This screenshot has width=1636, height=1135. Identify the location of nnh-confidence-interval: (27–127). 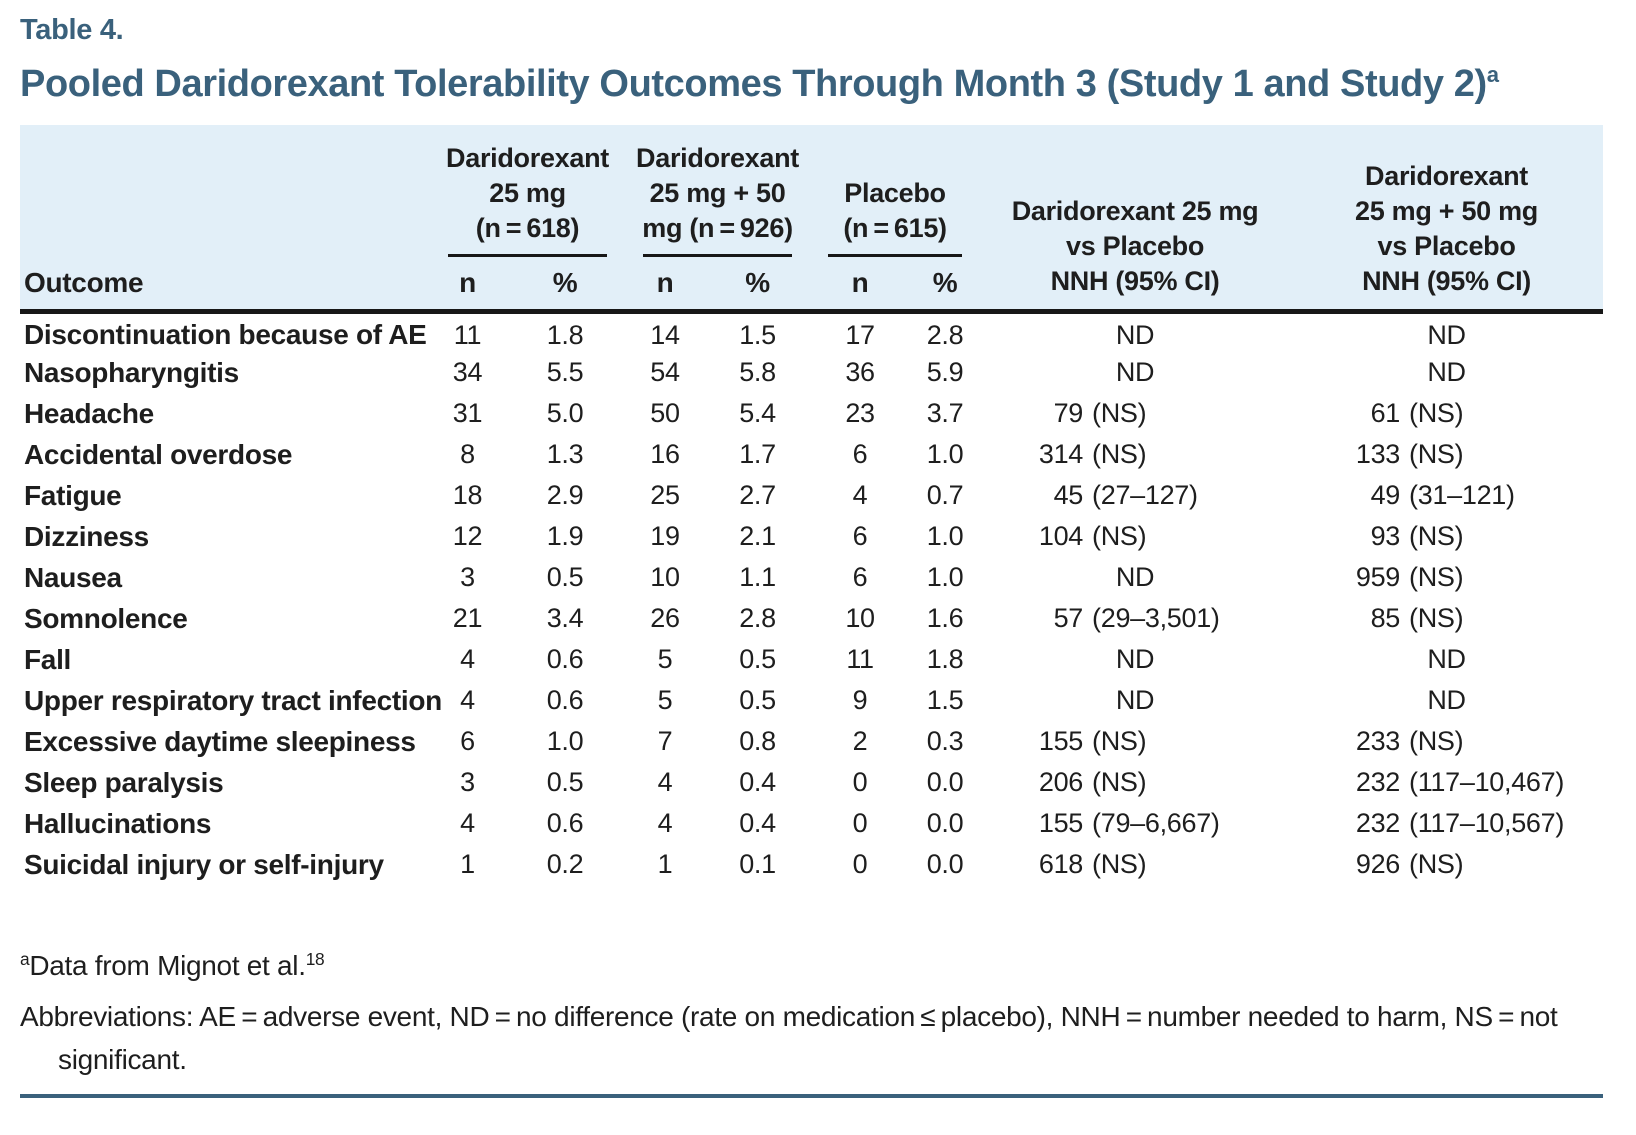
(1145, 495).